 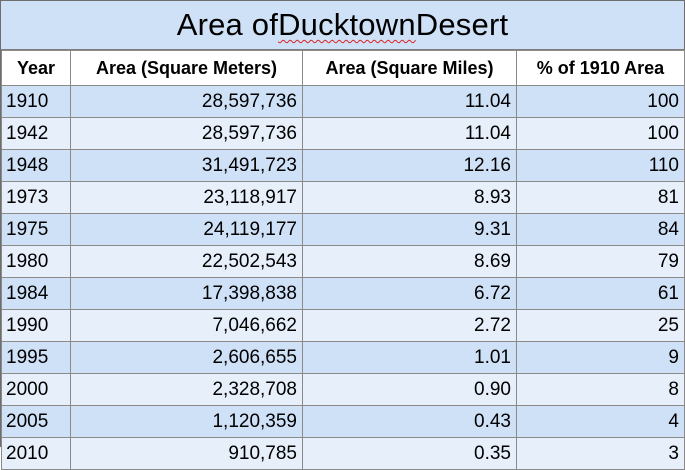 What do you see at coordinates (186, 325) in the screenshot?
I see `cell-area-sq-meters: 7,046,662` at bounding box center [186, 325].